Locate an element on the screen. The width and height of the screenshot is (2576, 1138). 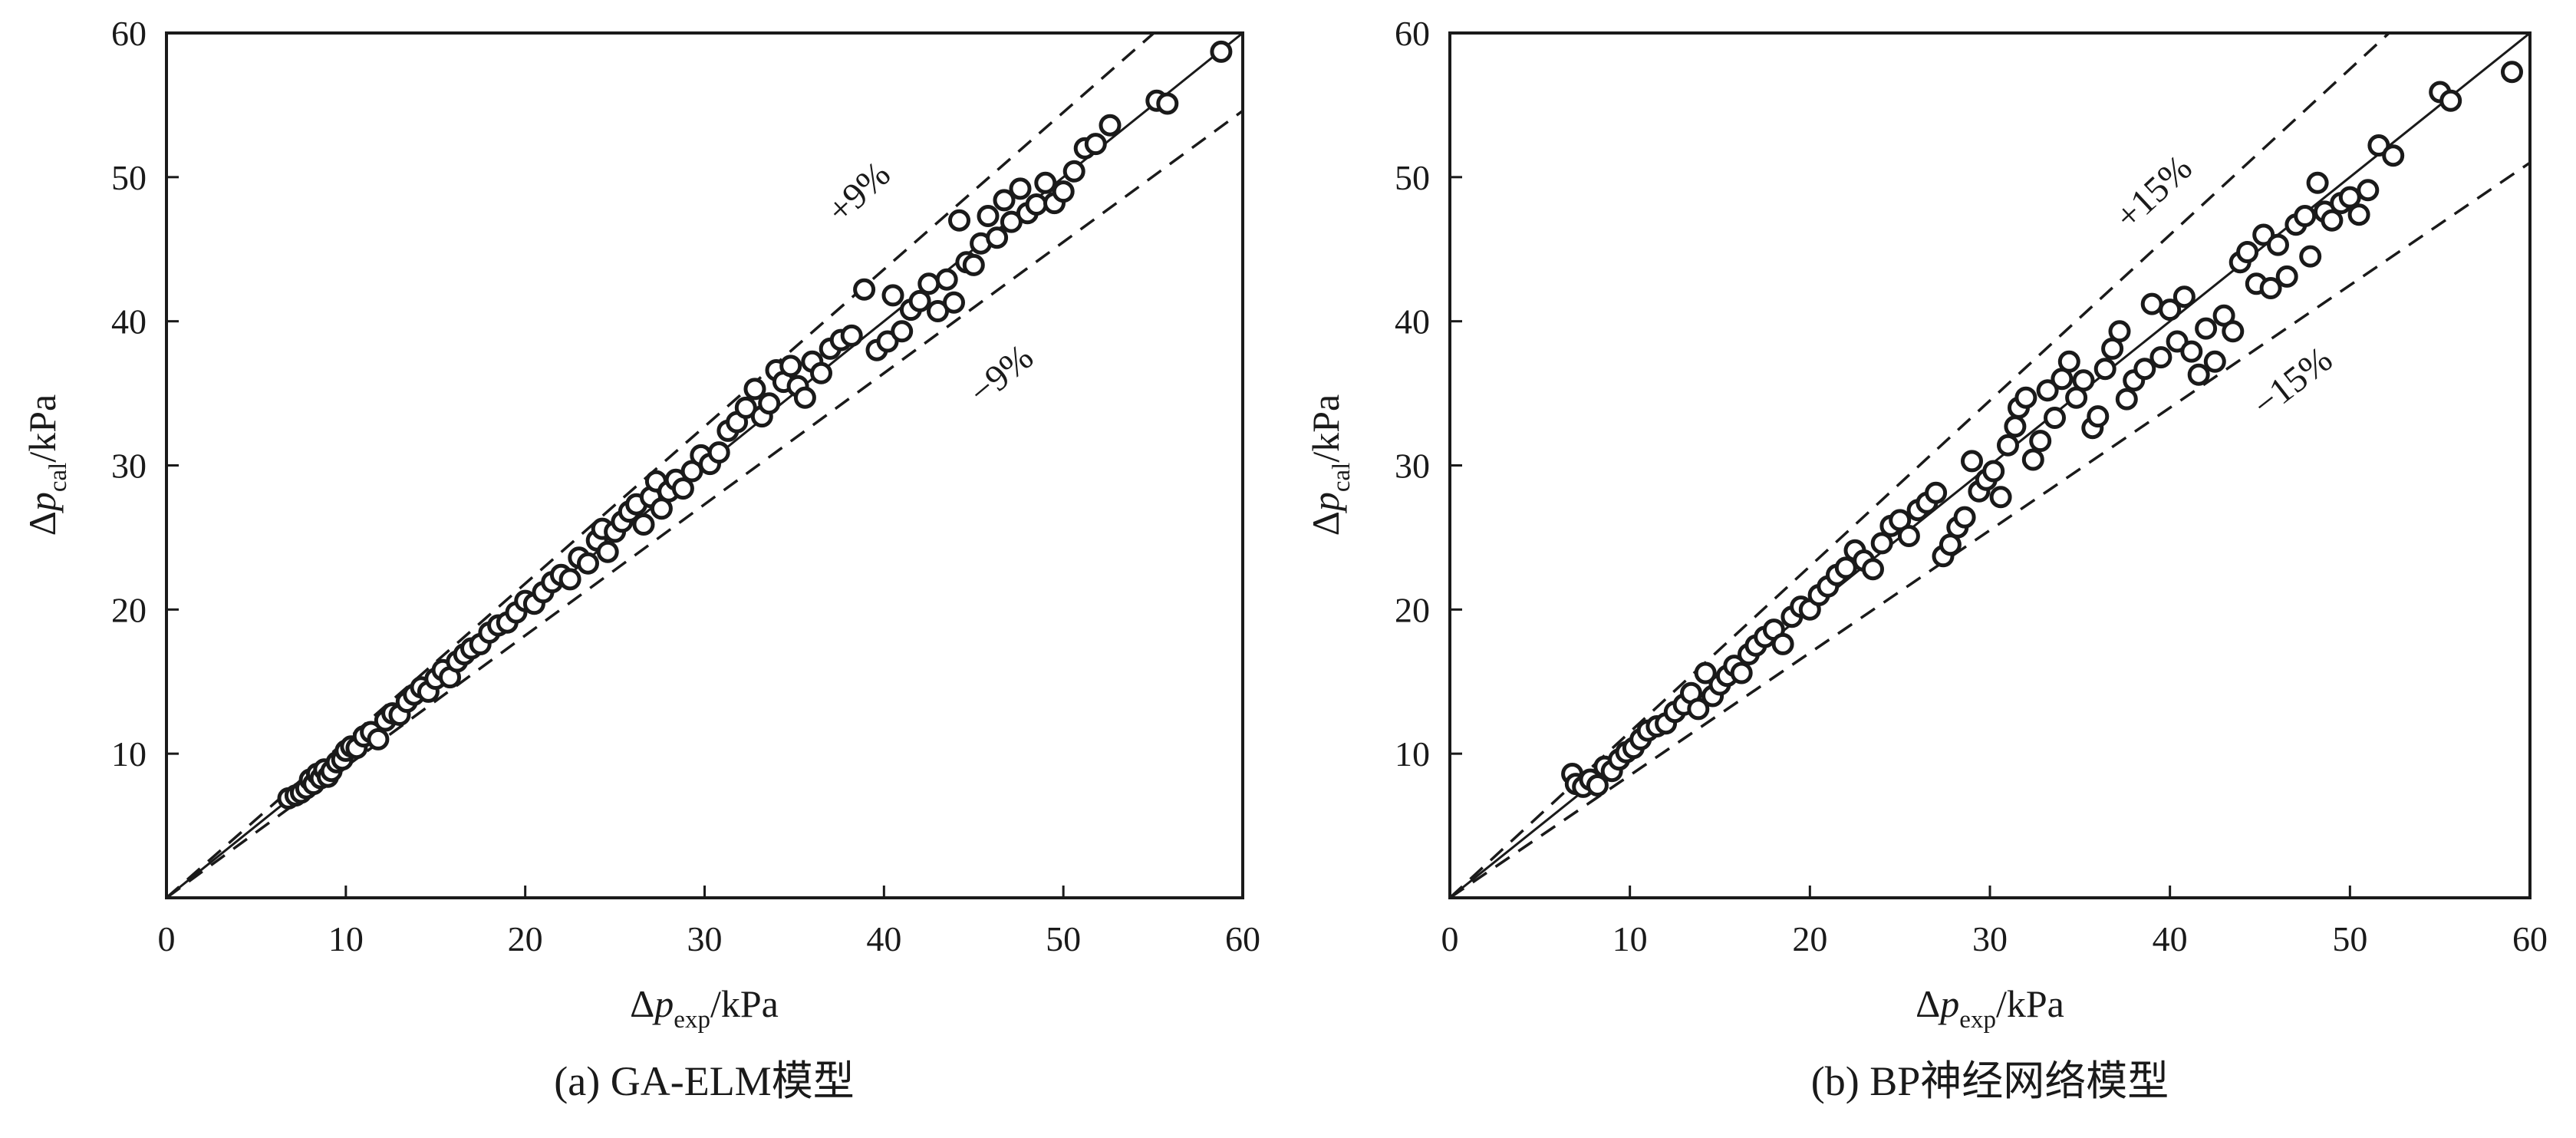
panel-b-caption: (b) BP神经网络模型 is located at coordinates (1990, 1081).